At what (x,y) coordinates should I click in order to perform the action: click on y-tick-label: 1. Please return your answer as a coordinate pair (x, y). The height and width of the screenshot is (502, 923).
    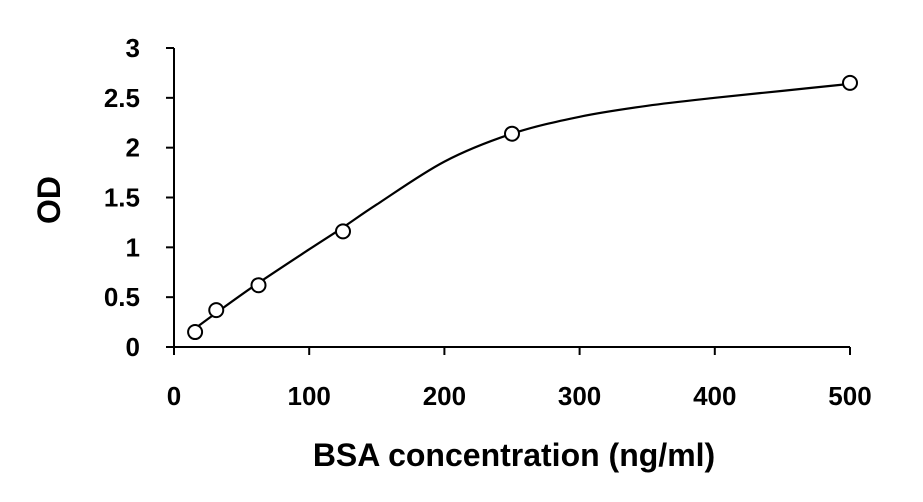
    Looking at the image, I should click on (133, 247).